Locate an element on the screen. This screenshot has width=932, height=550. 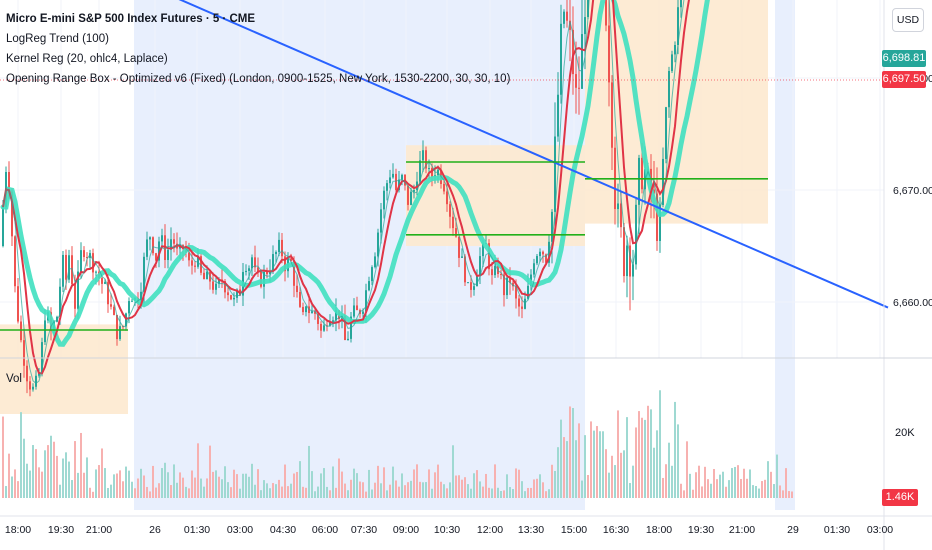
volume-axis-label: 20K is located at coordinates (905, 433).